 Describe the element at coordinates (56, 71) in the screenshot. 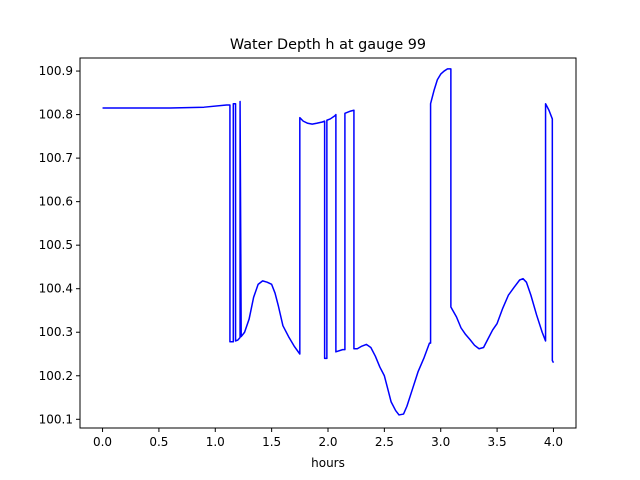

I see `y-tick-label: 100.9` at that location.